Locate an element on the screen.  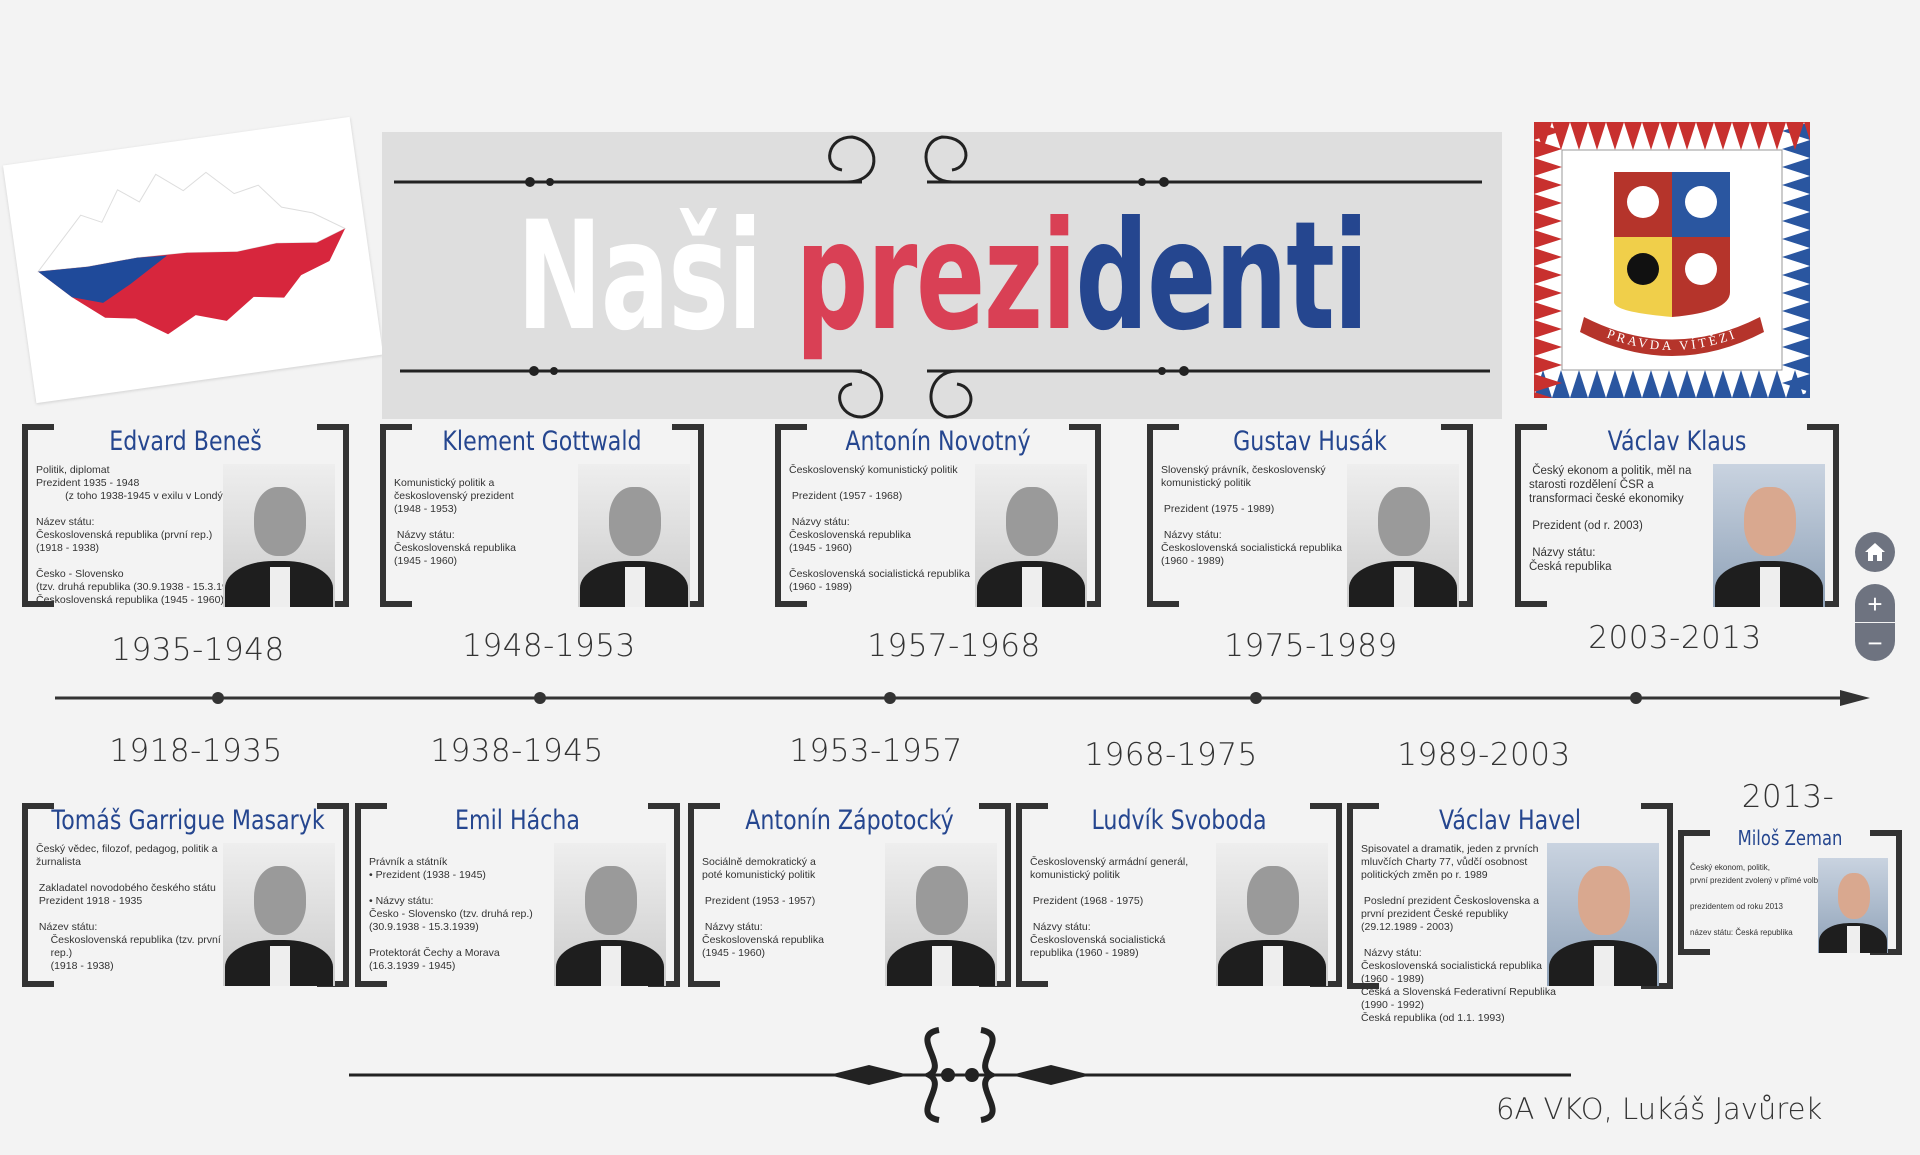
president-name: Edvard Beneš is located at coordinates (185, 441).